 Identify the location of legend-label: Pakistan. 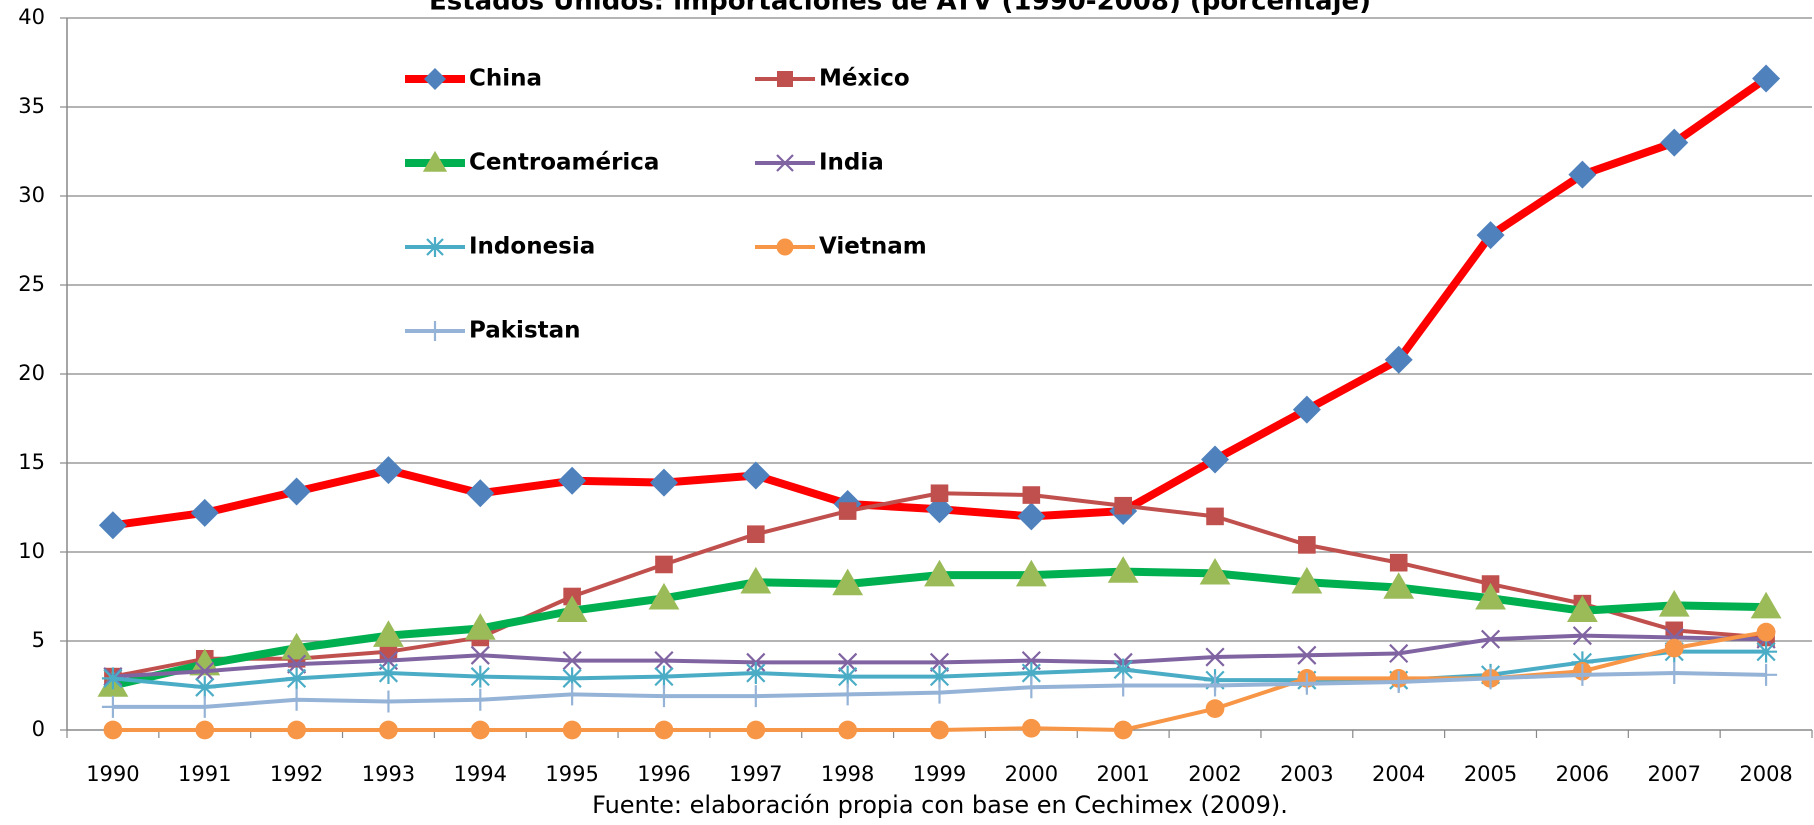
(525, 331).